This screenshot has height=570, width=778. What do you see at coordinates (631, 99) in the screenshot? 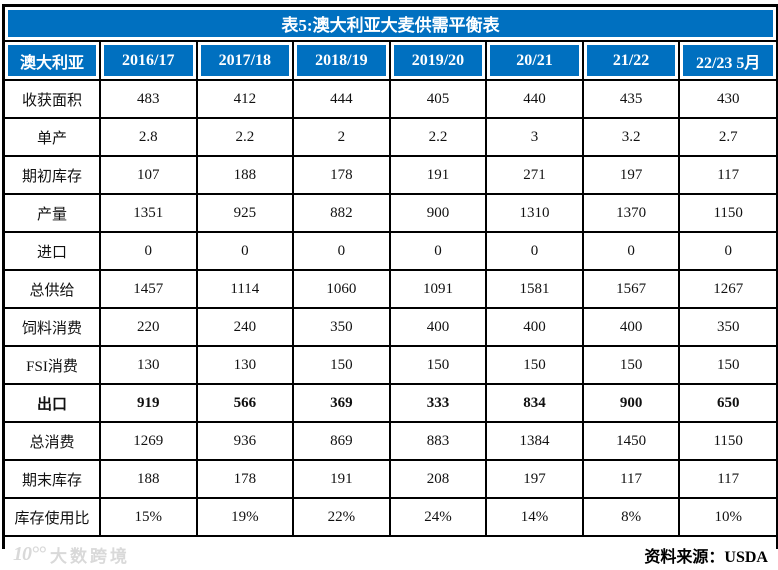
I see `cell-r0-c5: 435` at bounding box center [631, 99].